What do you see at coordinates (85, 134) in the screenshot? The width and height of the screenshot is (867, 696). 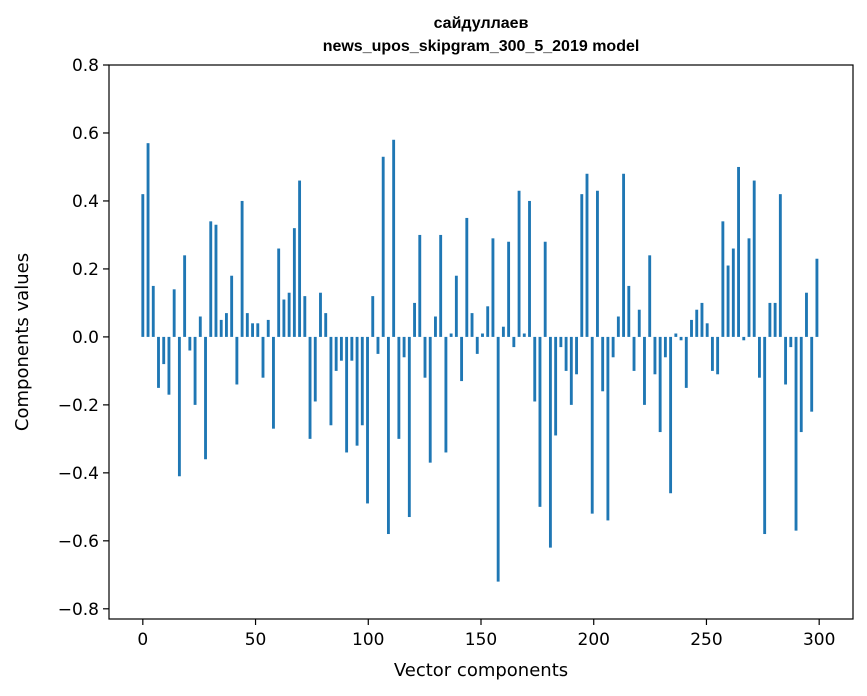 I see `y-tick-label: 0.6` at bounding box center [85, 134].